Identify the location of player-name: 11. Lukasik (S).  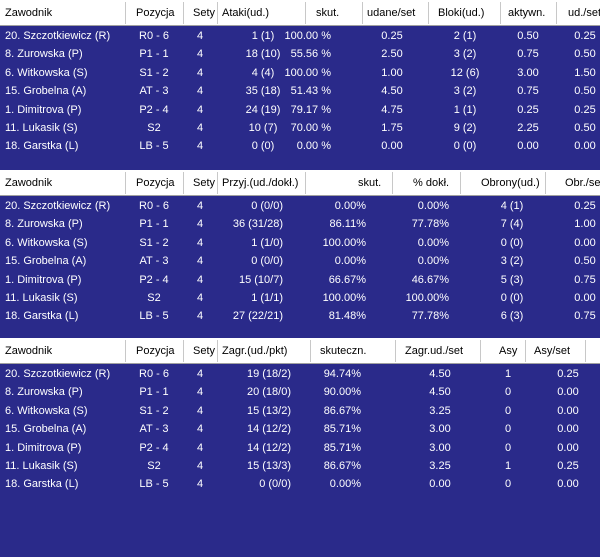
(41, 298).